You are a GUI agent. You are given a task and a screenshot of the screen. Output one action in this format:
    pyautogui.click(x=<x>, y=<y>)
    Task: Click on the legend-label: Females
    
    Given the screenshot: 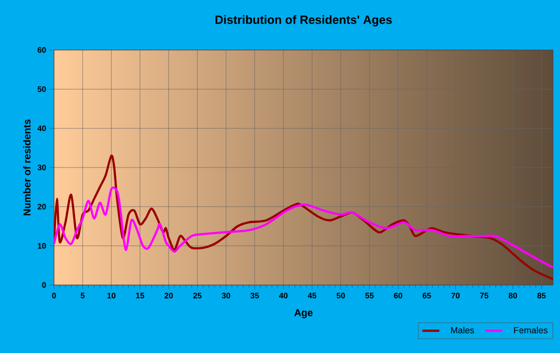 What is the action you would take?
    pyautogui.click(x=531, y=330)
    